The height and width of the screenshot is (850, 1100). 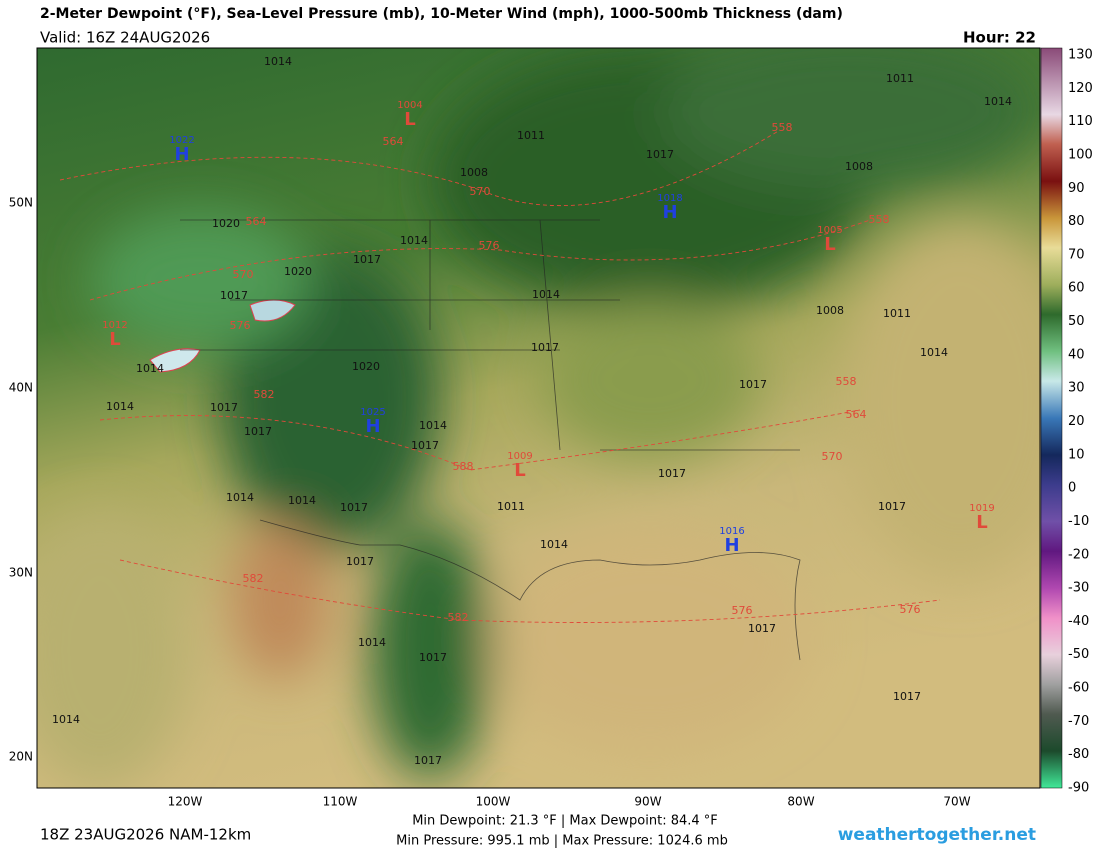 I want to click on colorbar-label: 120, so click(x=1080, y=88).